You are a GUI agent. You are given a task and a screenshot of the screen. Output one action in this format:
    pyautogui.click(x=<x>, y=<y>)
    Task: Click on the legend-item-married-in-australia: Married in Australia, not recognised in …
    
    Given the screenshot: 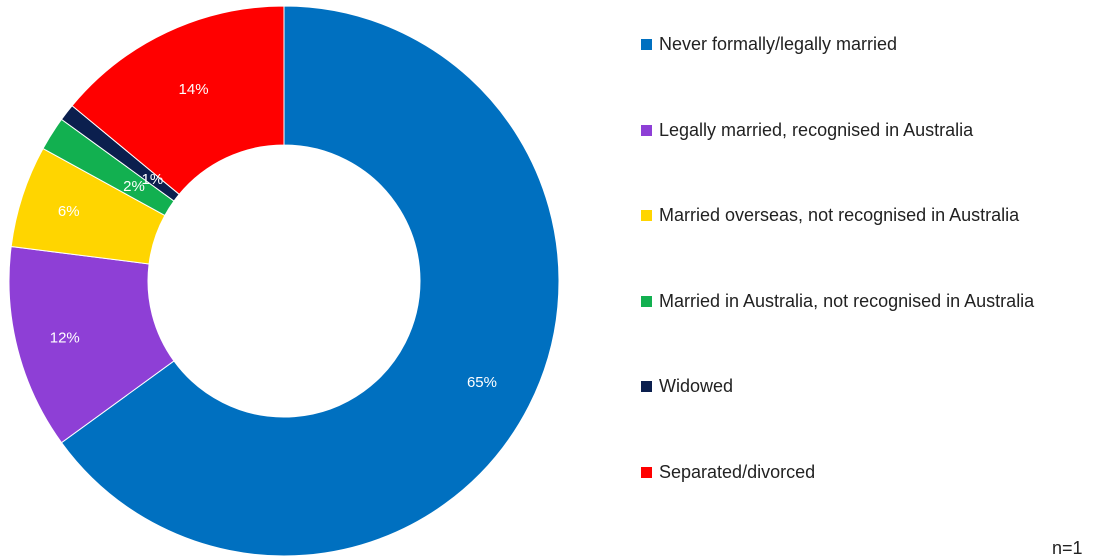 What is the action you would take?
    pyautogui.click(x=837, y=301)
    